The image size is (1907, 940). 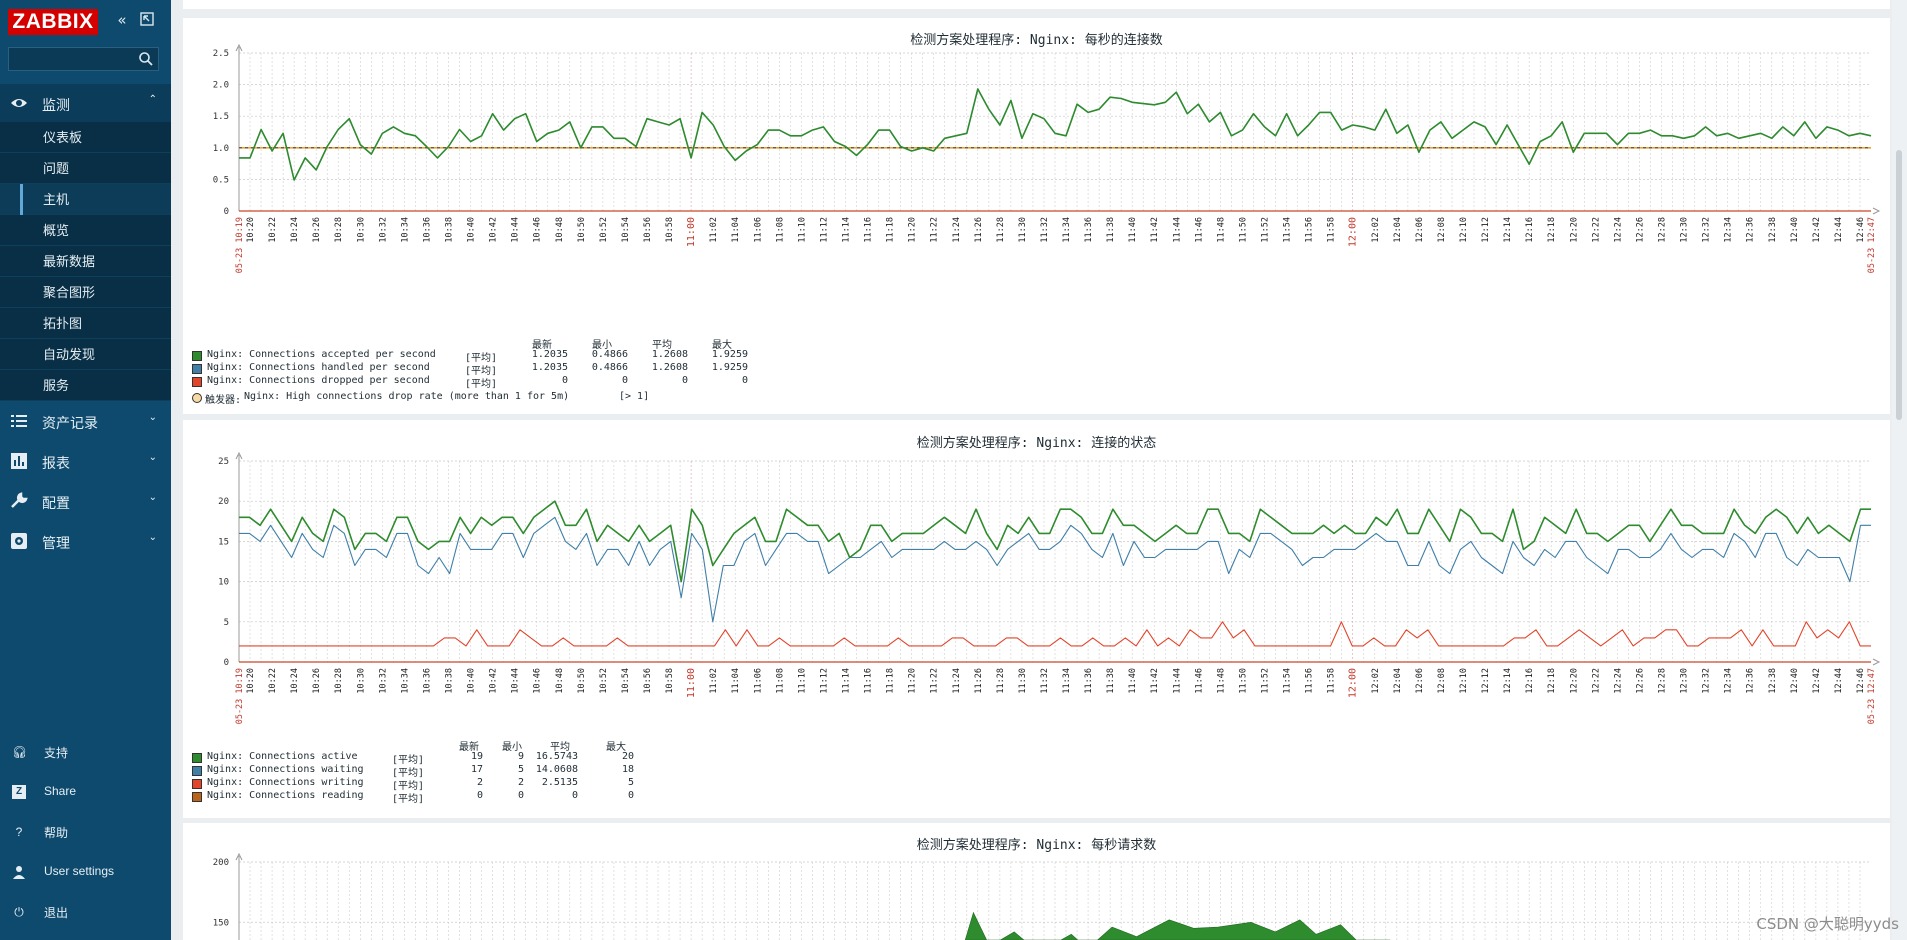 I want to click on series-last: 2, so click(x=479, y=782).